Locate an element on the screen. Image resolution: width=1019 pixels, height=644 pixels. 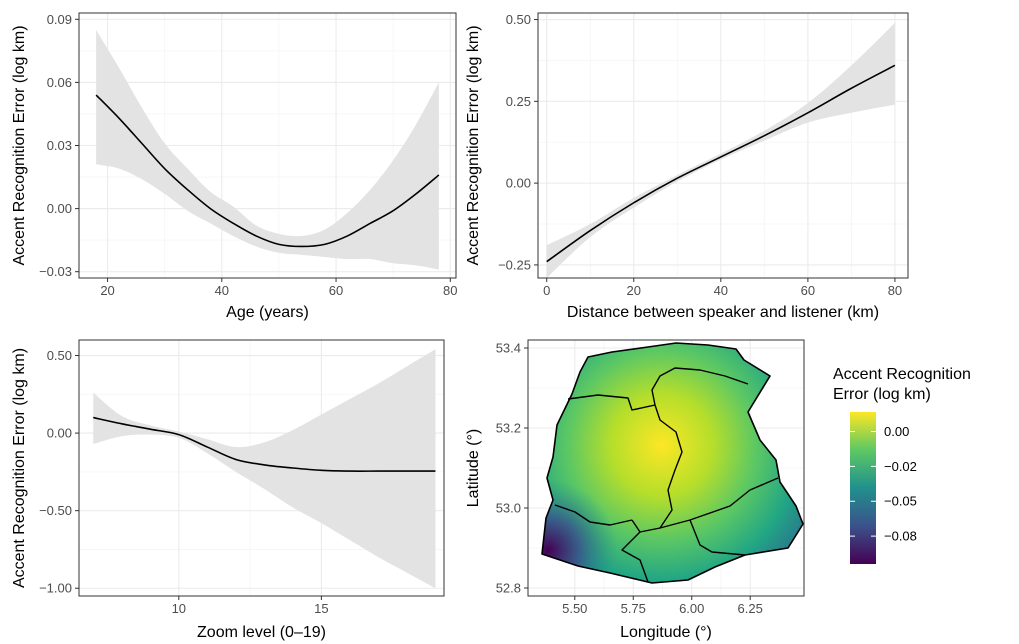
x-tick-label: 5.50 is located at coordinates (574, 608).